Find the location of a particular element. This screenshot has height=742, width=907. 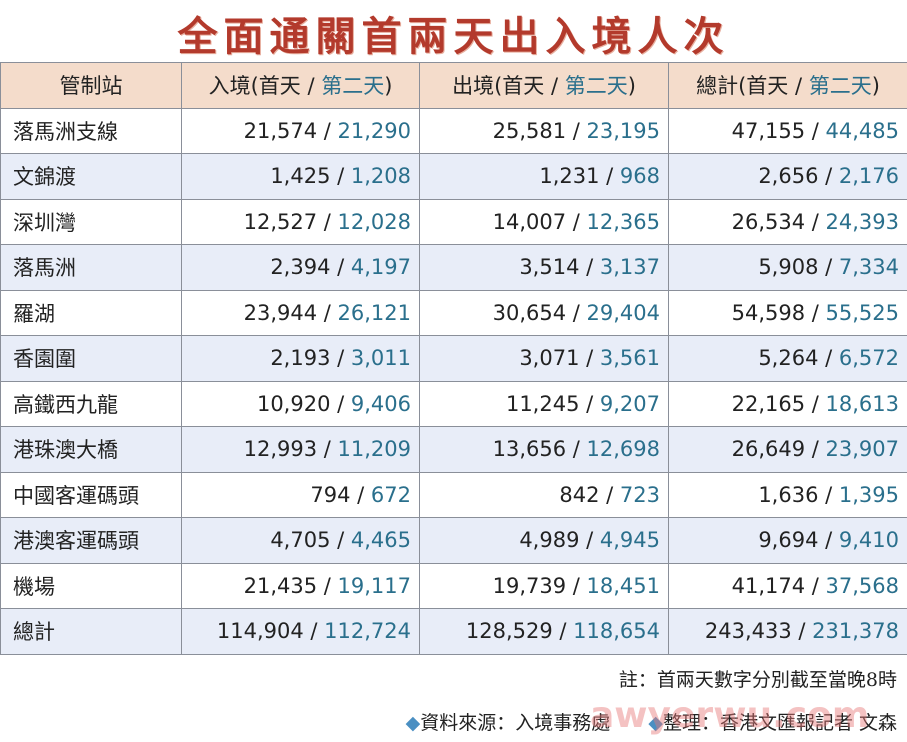

page-title: 全面通關首兩天出入境人次 is located at coordinates (453, 37).